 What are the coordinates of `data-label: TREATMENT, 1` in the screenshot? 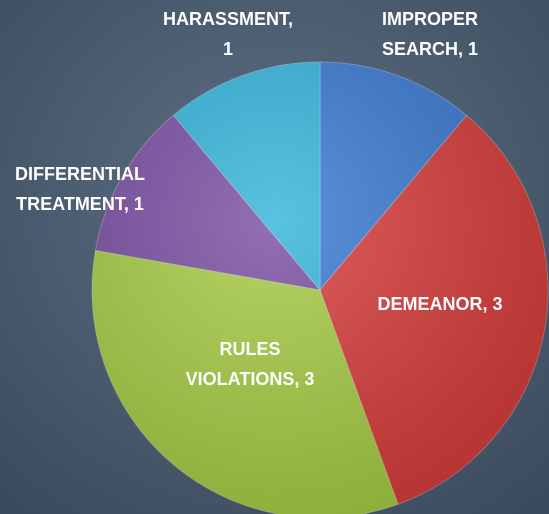 It's located at (80, 204).